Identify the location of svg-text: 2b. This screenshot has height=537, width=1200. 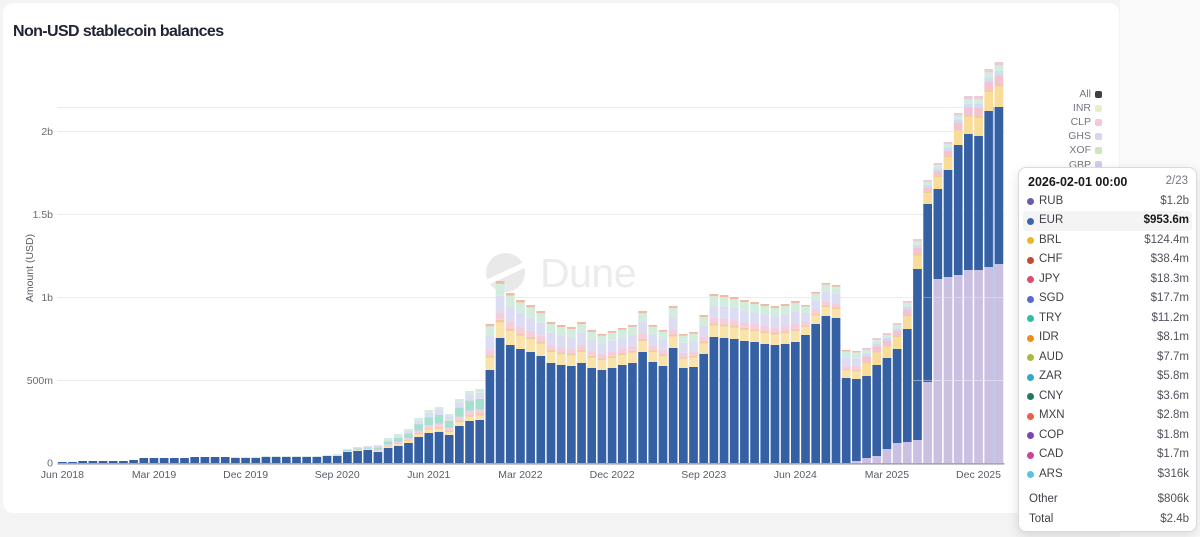
(47, 132).